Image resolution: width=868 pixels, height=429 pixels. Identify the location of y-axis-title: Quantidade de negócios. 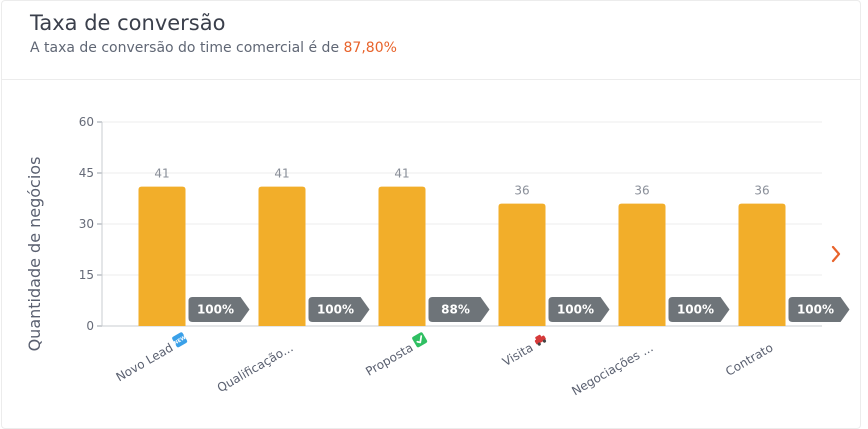
(34, 254).